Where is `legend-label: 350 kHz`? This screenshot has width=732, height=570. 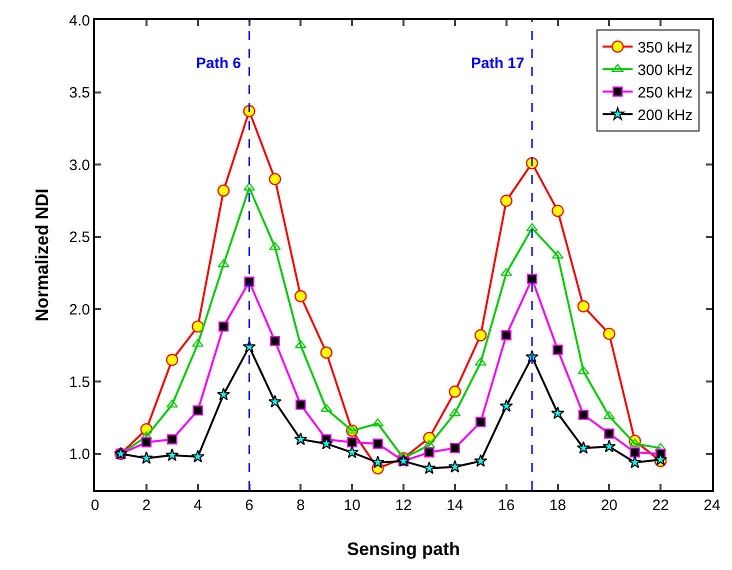
legend-label: 350 kHz is located at coordinates (665, 48).